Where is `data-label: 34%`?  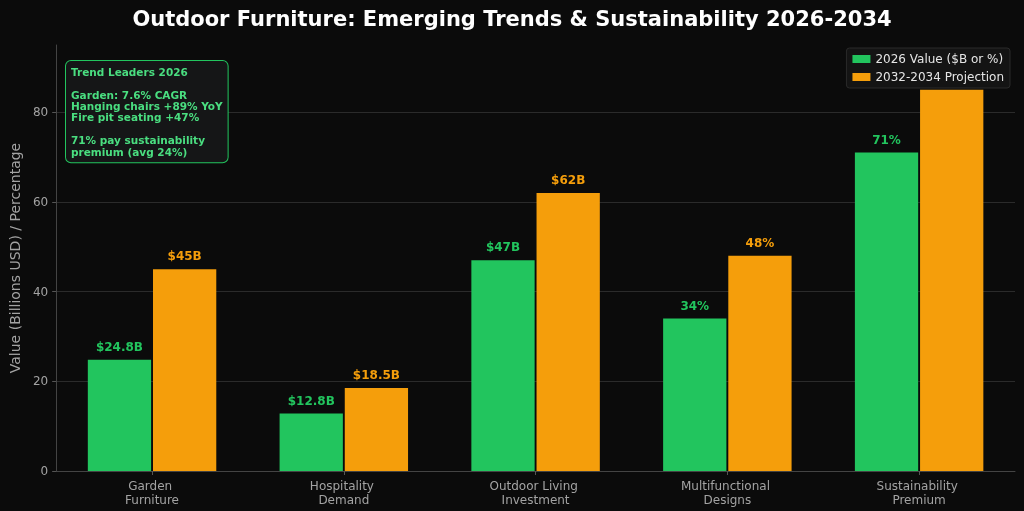 data-label: 34% is located at coordinates (695, 305).